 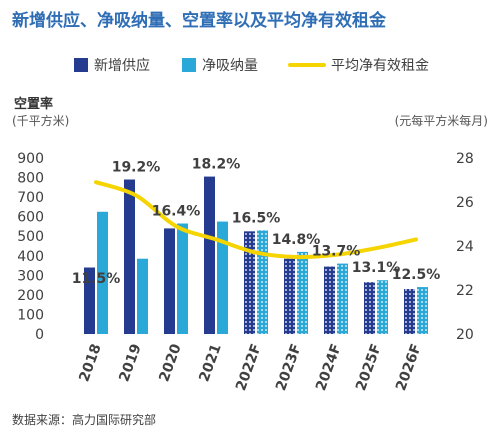 What do you see at coordinates (30, 159) in the screenshot?
I see `left-tick-9: 900` at bounding box center [30, 159].